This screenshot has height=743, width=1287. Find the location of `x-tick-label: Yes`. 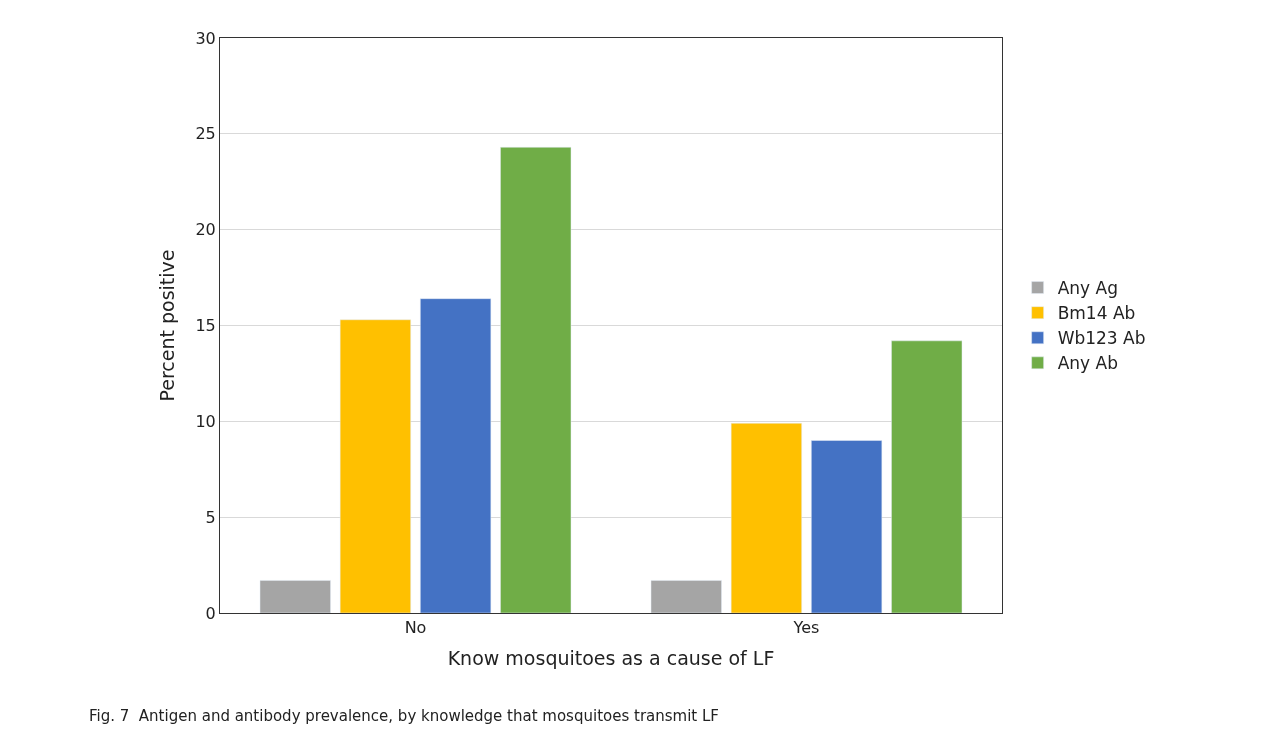

x-tick-label: Yes is located at coordinates (806, 628).